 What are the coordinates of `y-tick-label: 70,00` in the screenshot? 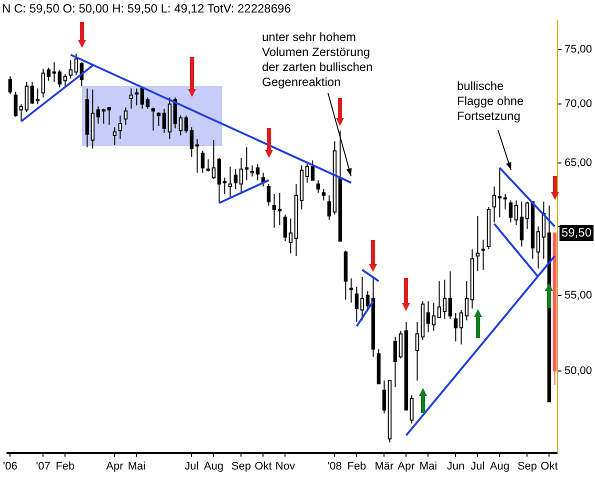 It's located at (578, 104).